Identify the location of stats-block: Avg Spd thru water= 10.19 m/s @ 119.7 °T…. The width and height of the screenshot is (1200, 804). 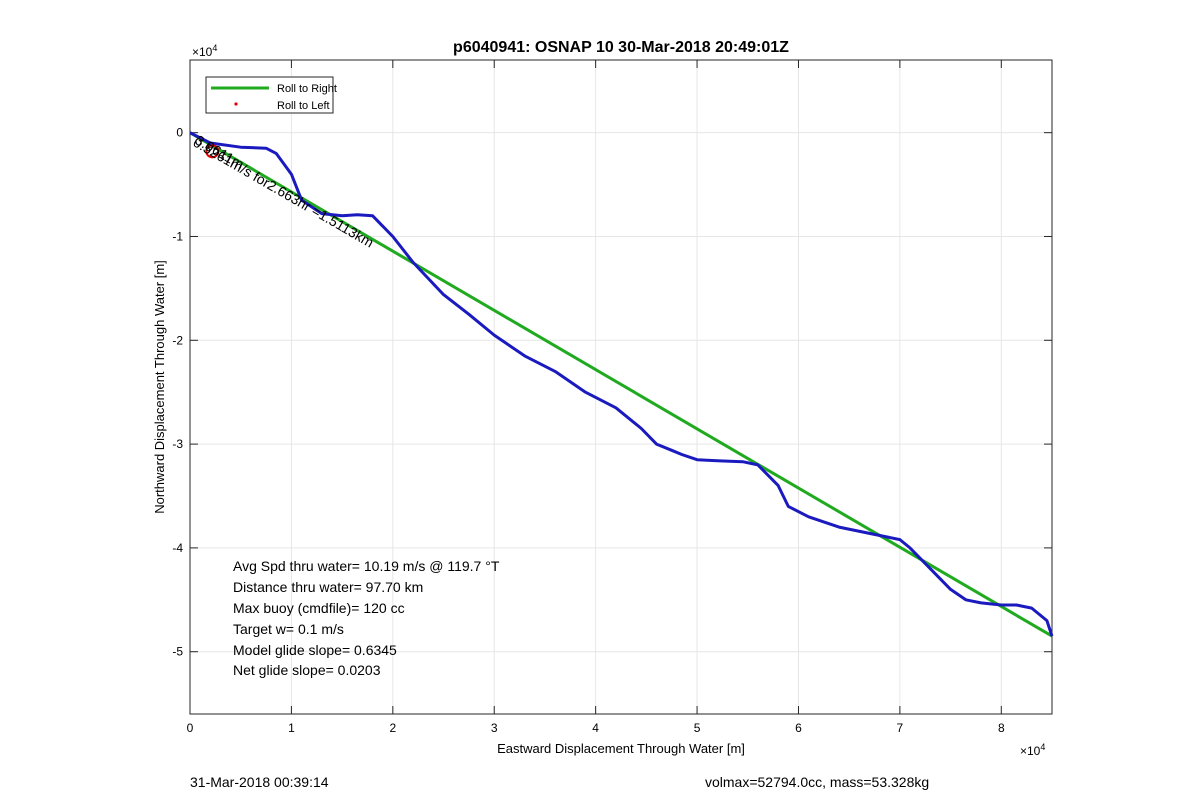
(366, 618).